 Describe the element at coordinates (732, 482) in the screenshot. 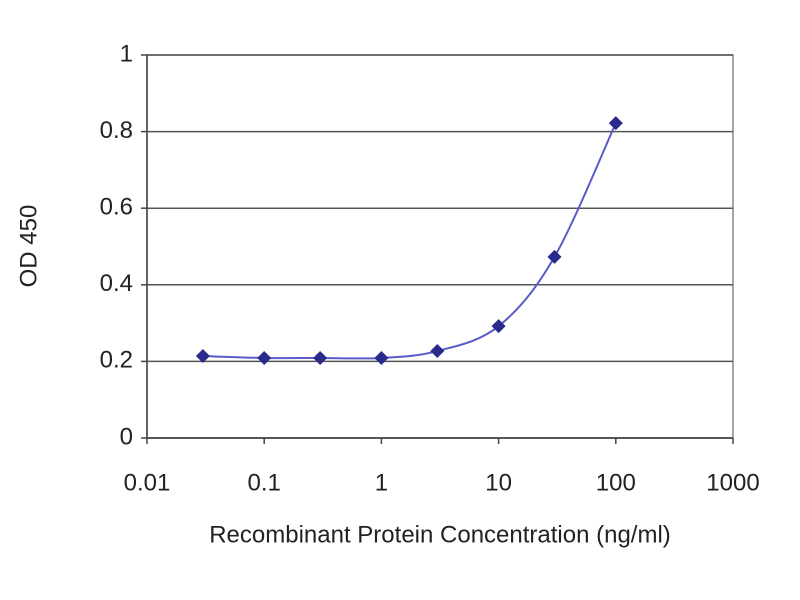

I see `x-tick-label: 1000` at that location.